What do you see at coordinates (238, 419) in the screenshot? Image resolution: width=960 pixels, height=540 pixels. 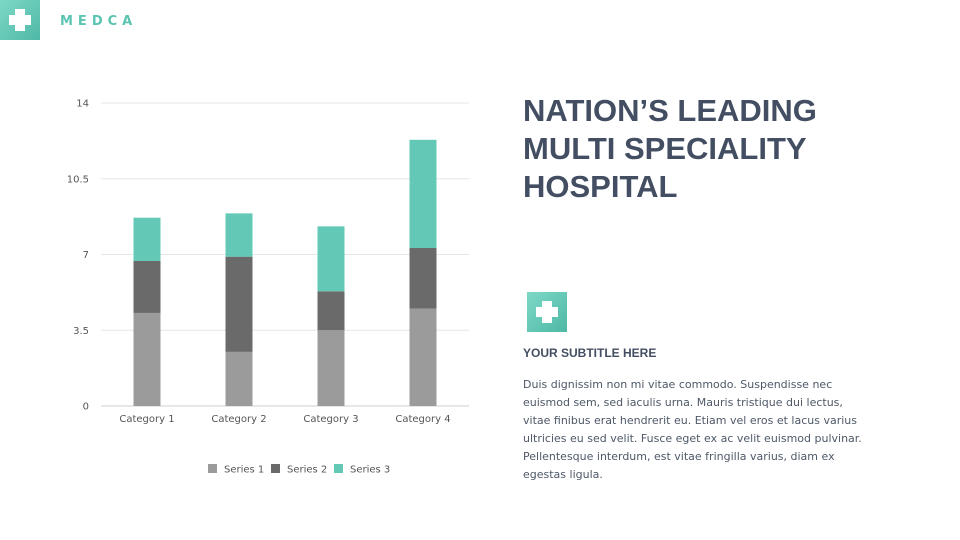 I see `x-tick-label: Category 2` at bounding box center [238, 419].